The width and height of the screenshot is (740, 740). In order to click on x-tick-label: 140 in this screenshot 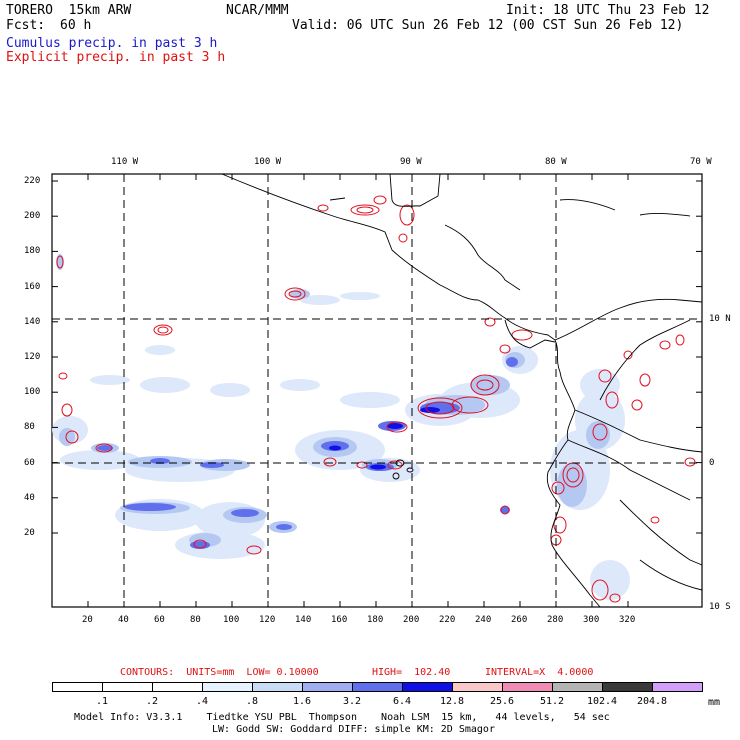, I will do `click(303, 620)`.